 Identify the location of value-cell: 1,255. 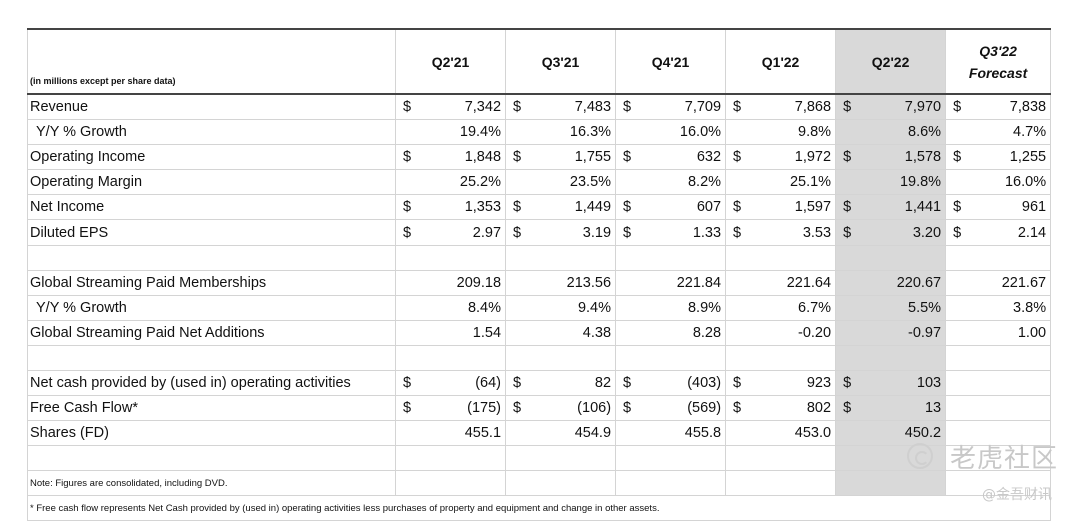
(1010, 157).